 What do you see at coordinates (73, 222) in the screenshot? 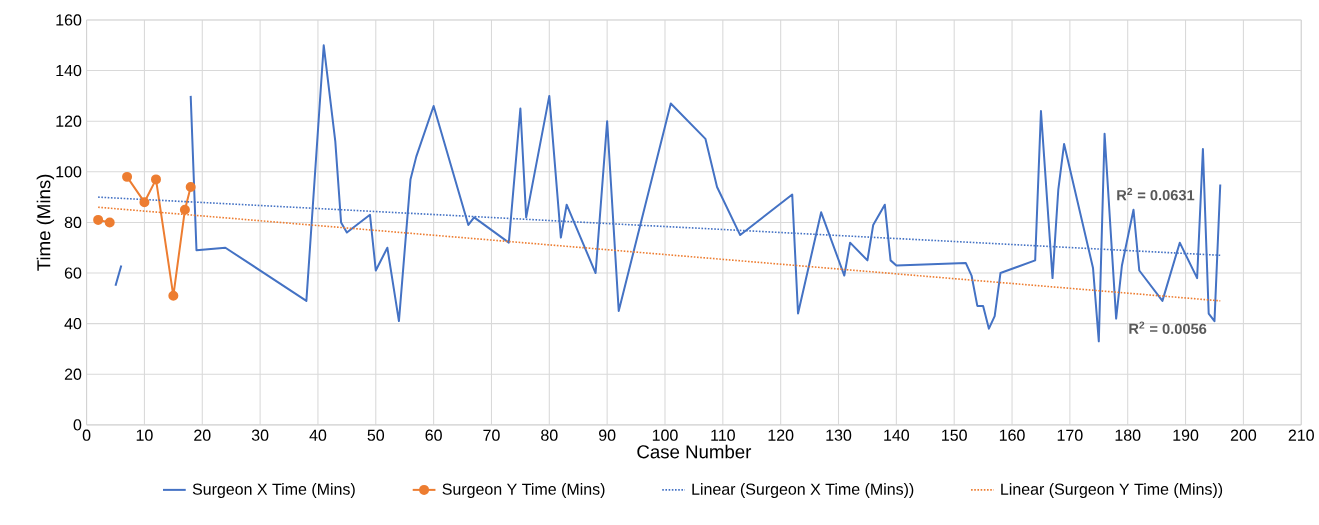
I see `y-tick-label: 80` at bounding box center [73, 222].